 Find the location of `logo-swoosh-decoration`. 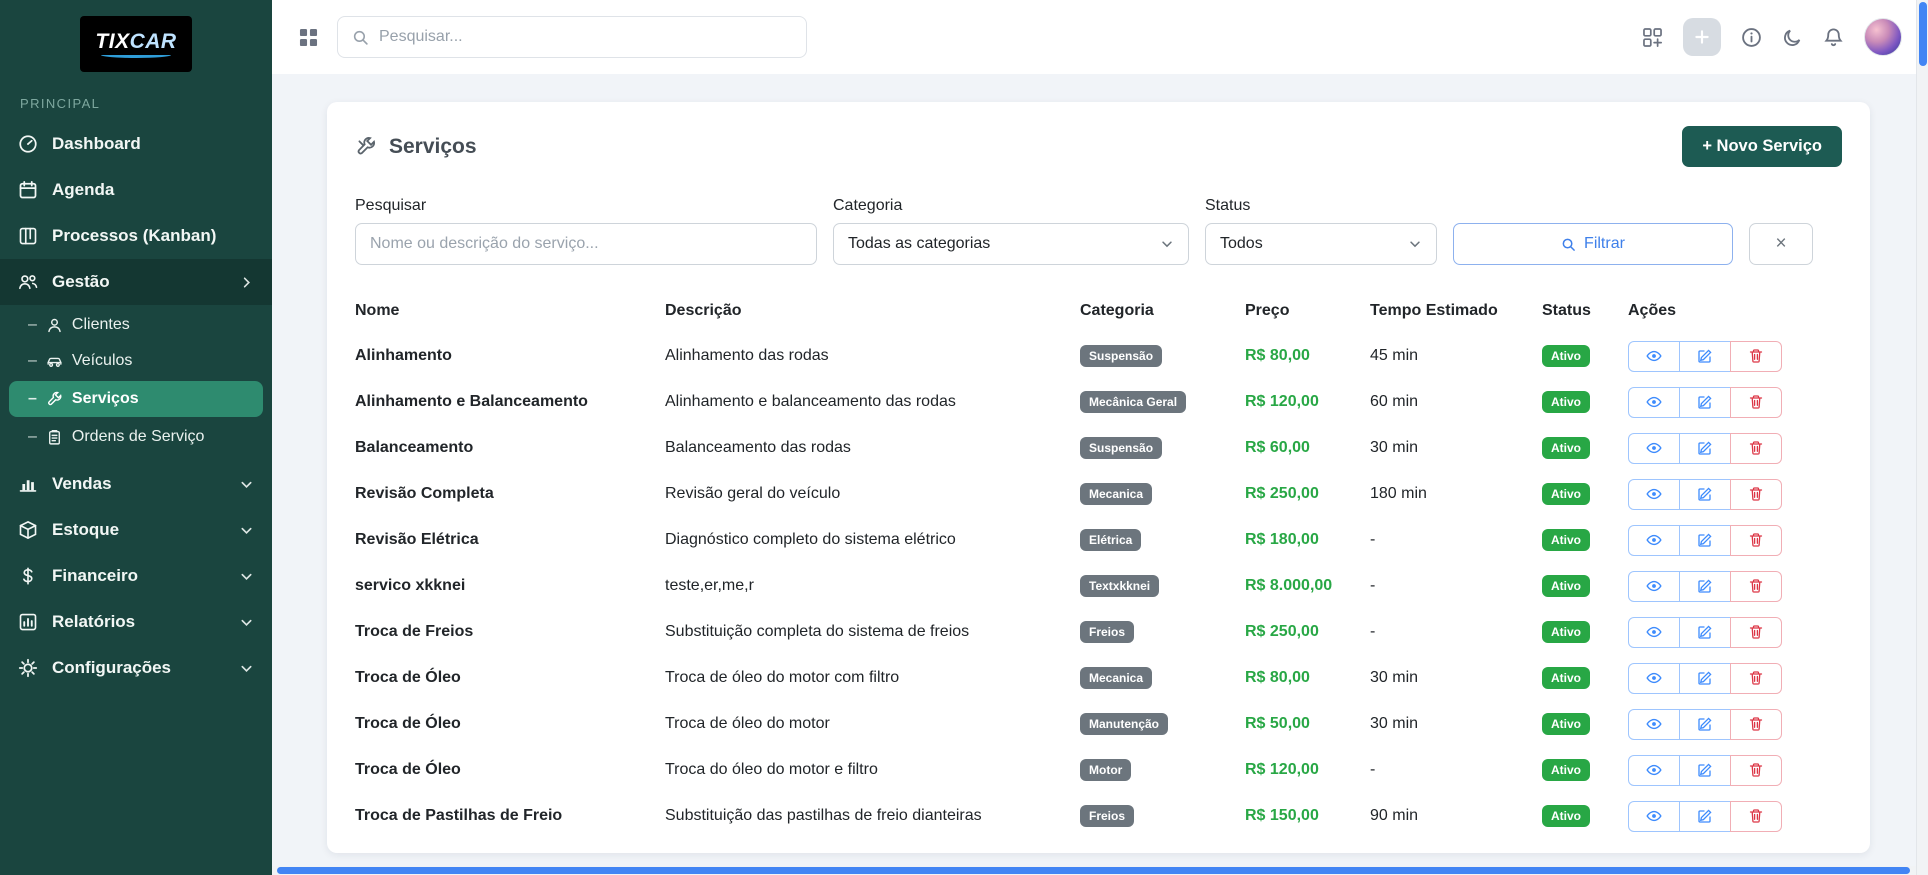

logo-swoosh-decoration is located at coordinates (136, 55).